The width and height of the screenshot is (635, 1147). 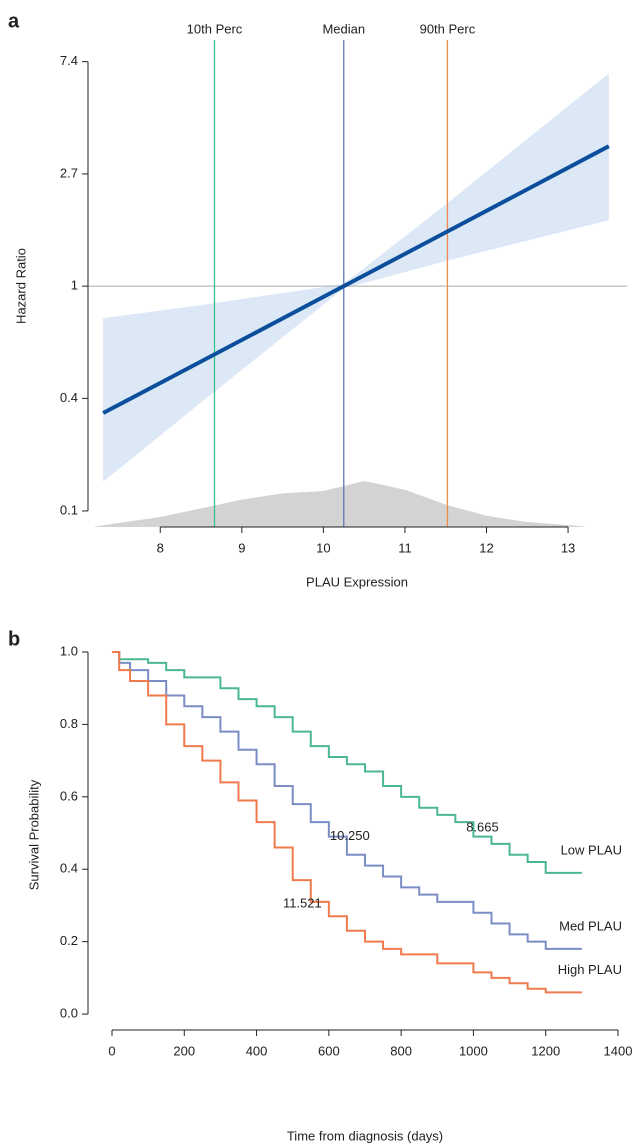 What do you see at coordinates (350, 835) in the screenshot?
I see `annotation: 10.250` at bounding box center [350, 835].